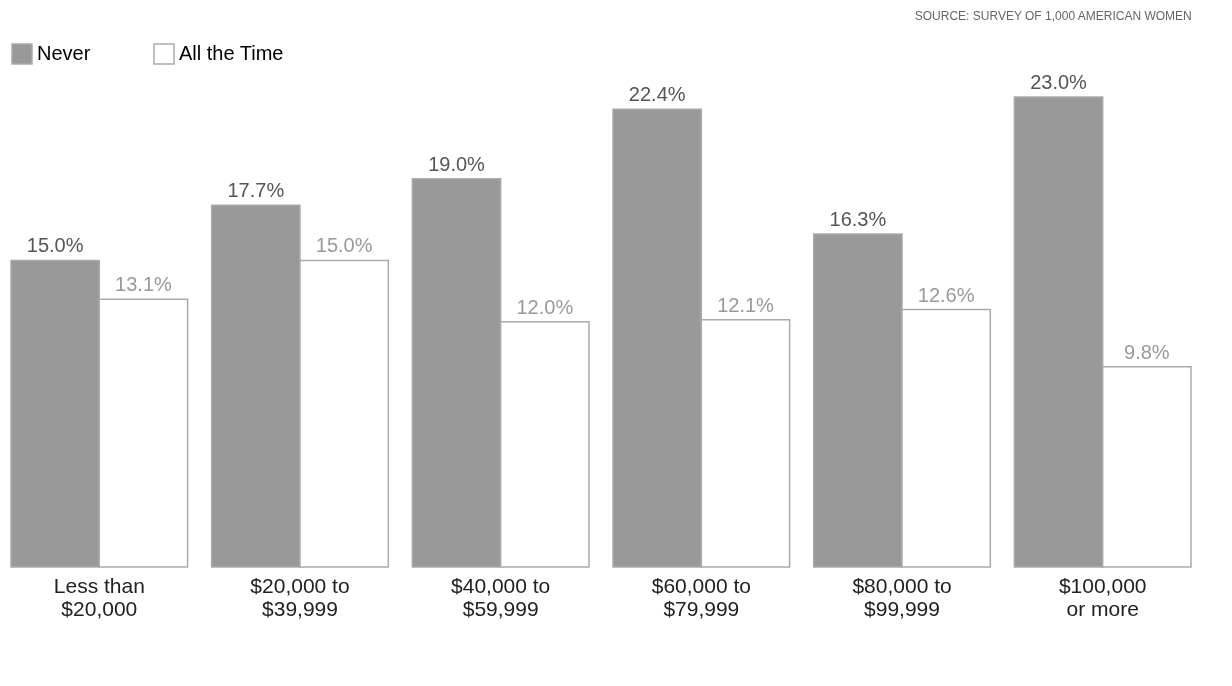 The width and height of the screenshot is (1232, 686). What do you see at coordinates (99, 596) in the screenshot?
I see `x-tick-label: Less than $20,000` at bounding box center [99, 596].